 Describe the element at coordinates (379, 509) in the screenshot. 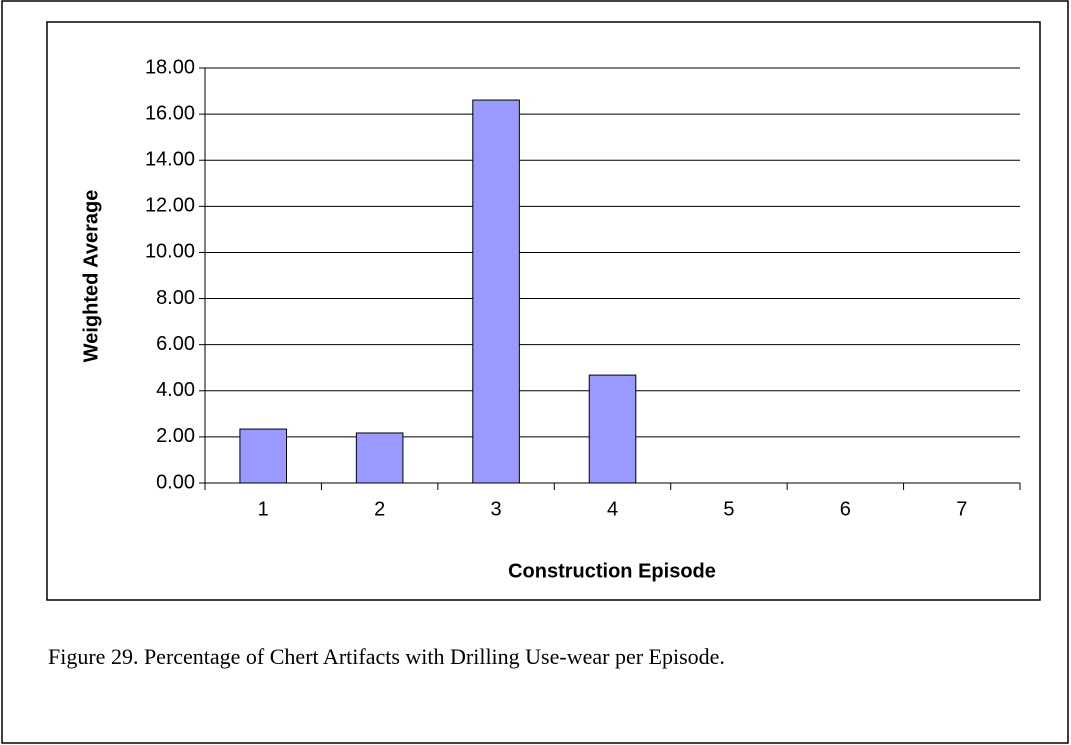

I see `x-tick-label: 2` at that location.